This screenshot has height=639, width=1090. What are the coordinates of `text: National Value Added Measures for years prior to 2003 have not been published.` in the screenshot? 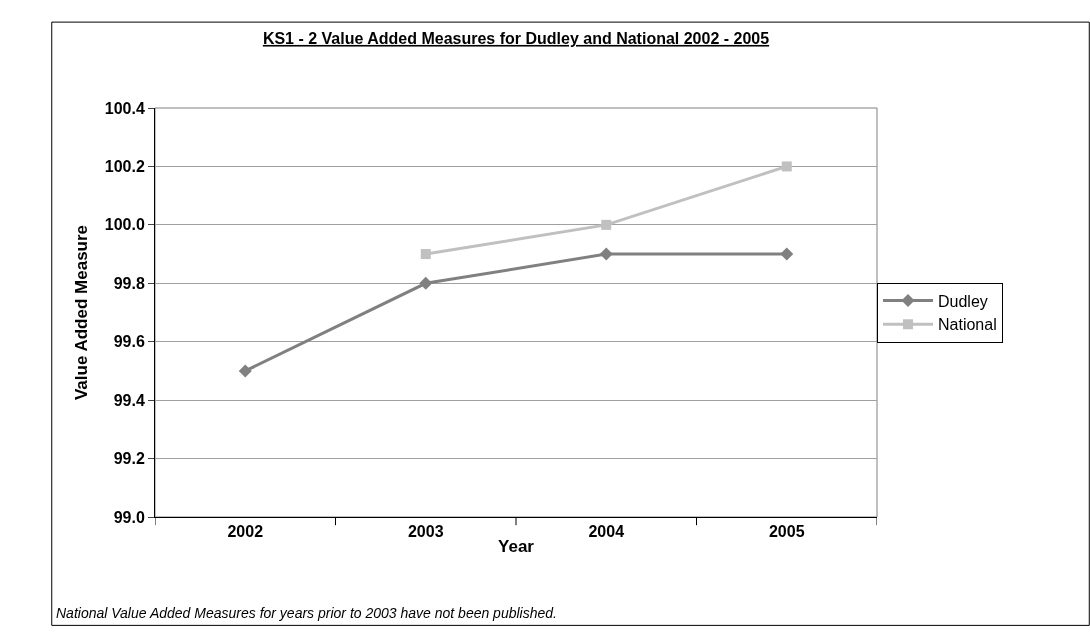 It's located at (306, 613).